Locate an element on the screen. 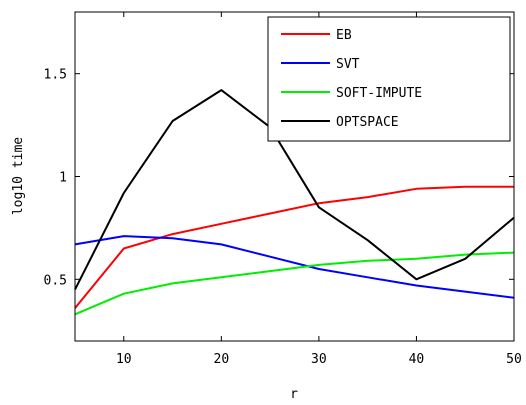 The width and height of the screenshot is (526, 405). legend-label: SVT is located at coordinates (348, 64).